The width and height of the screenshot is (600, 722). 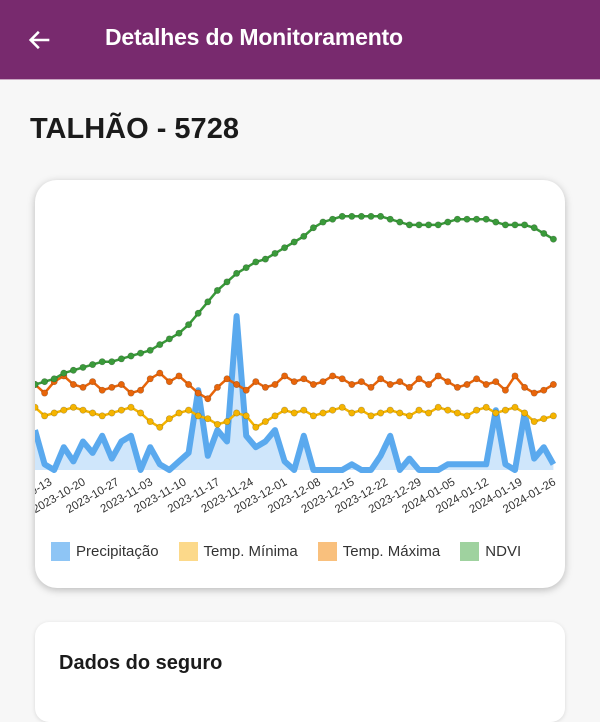 I want to click on legend-item: NDVI, so click(x=490, y=551).